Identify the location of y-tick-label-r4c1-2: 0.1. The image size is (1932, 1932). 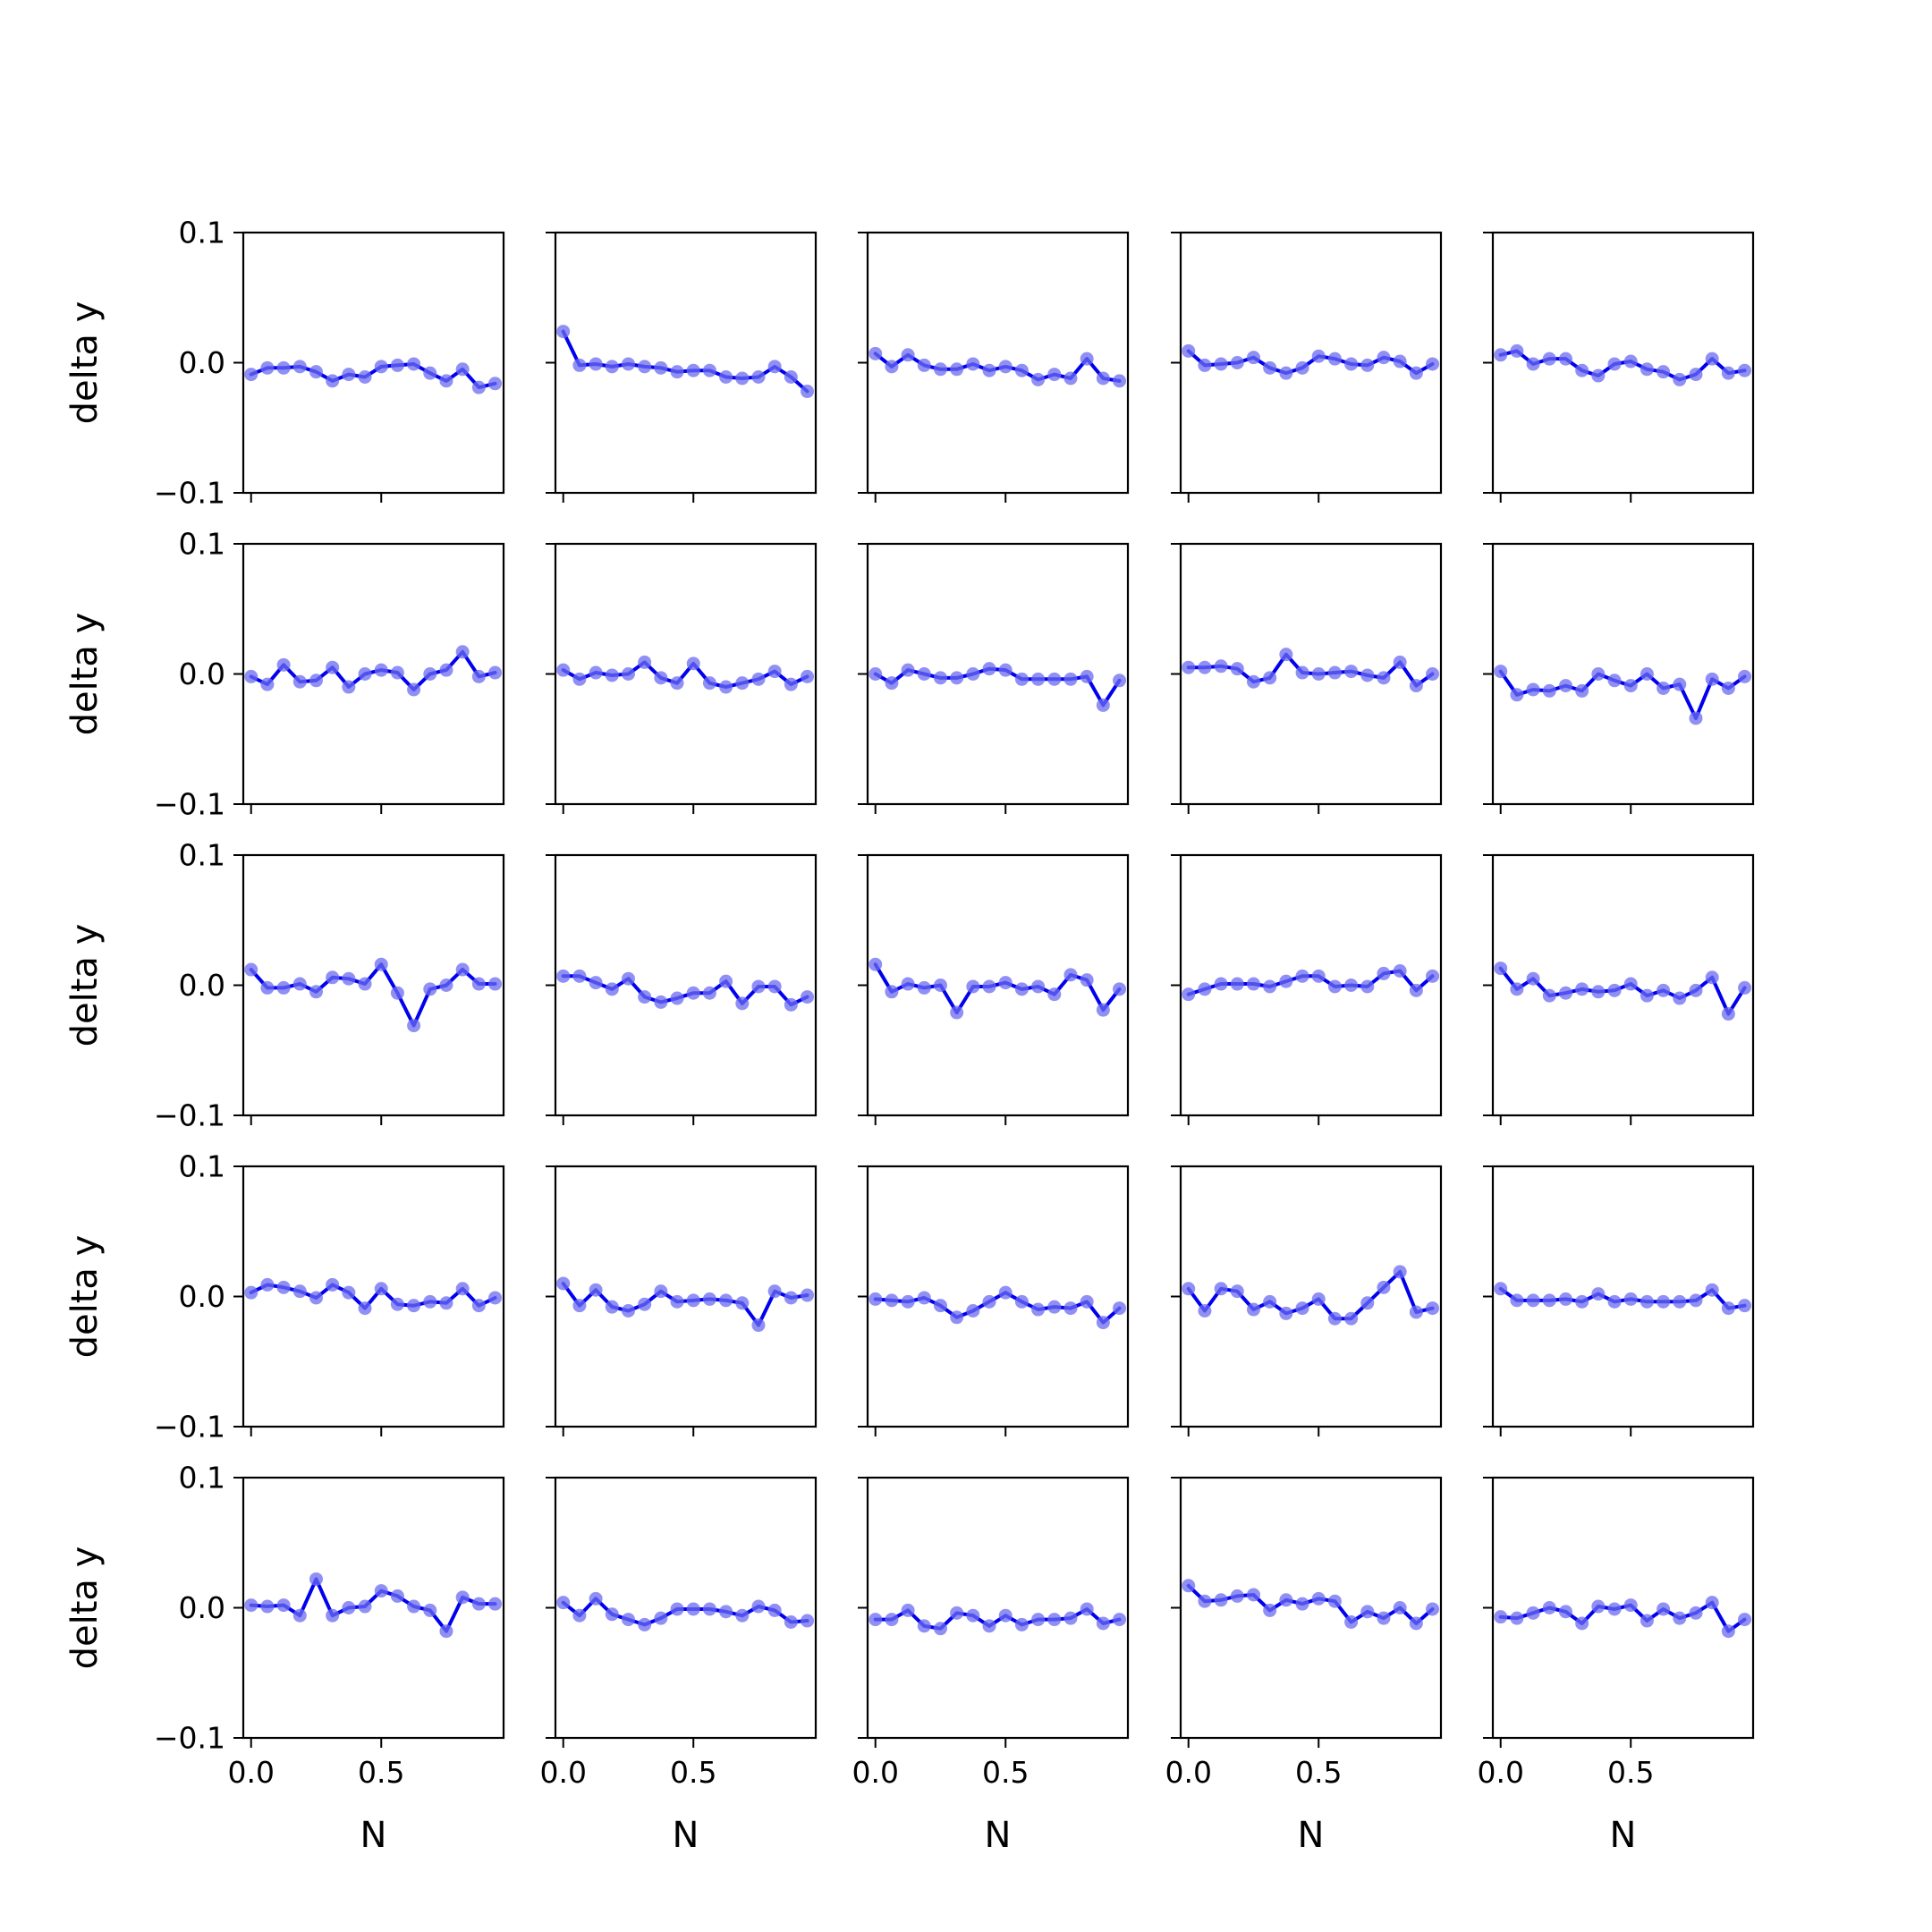
(202, 1166).